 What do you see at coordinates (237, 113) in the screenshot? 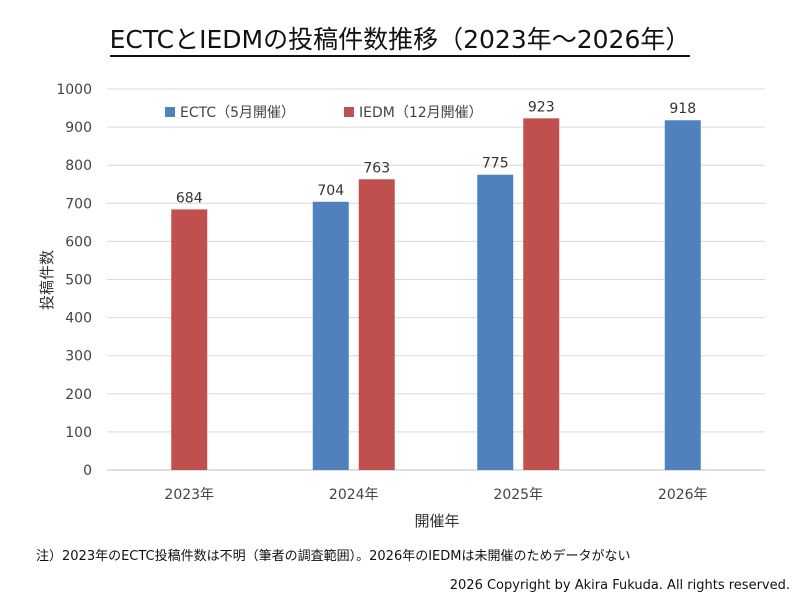
I see `legend-label: ECTC（5月開催）` at bounding box center [237, 113].